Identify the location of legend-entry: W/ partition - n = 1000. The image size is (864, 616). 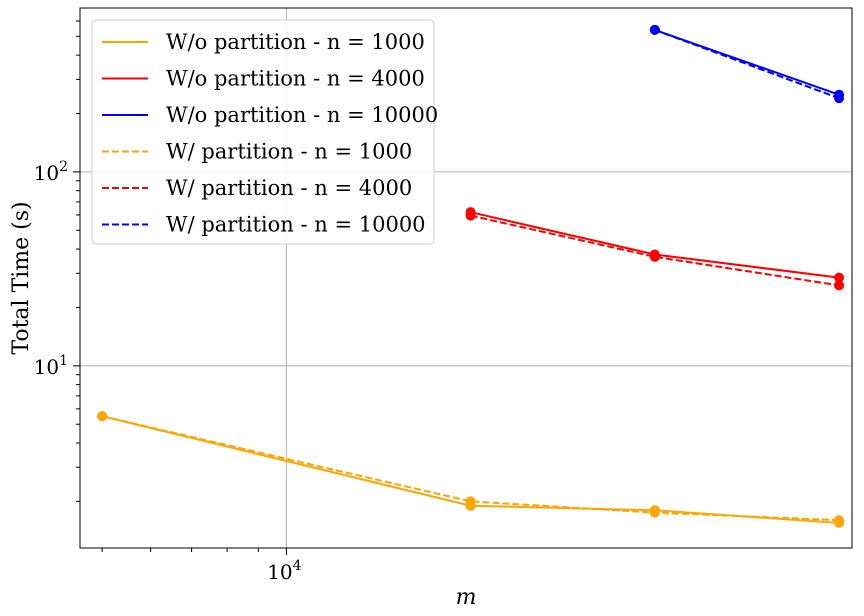
(257, 152).